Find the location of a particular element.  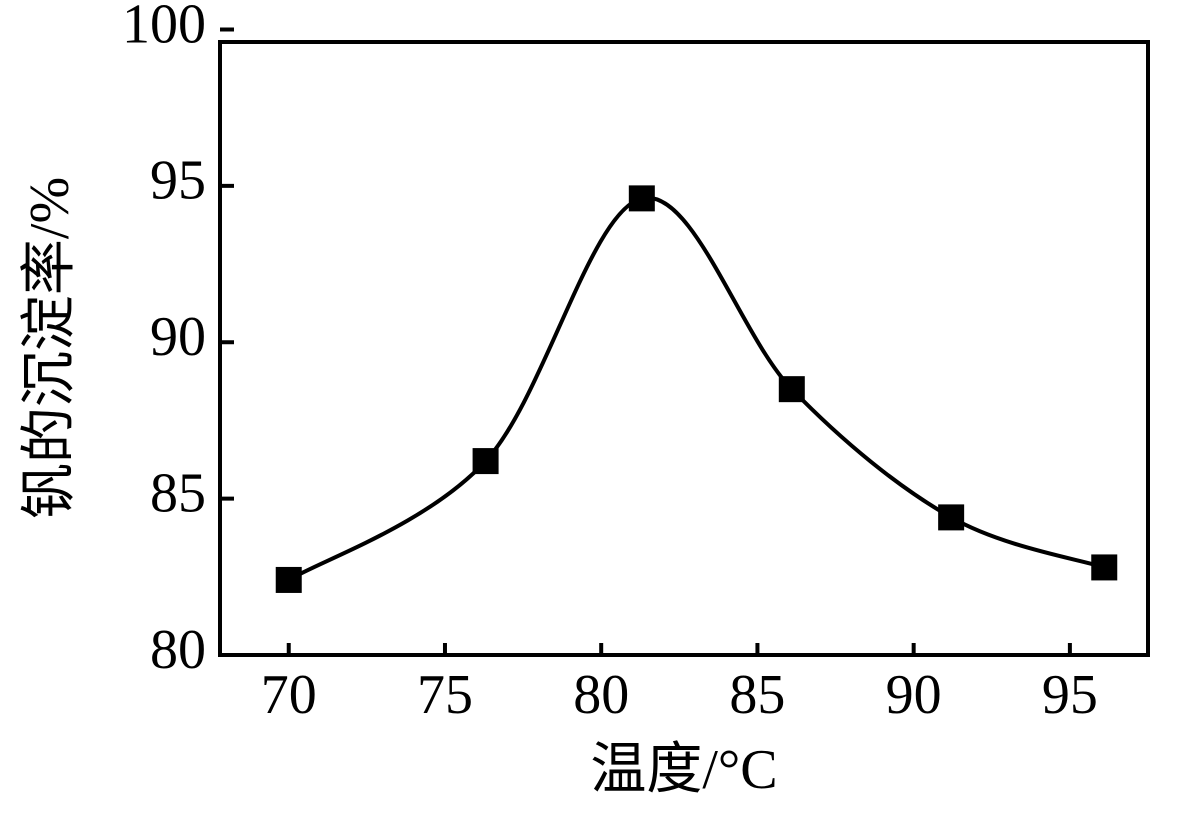

x-tick-label: 75 is located at coordinates (445, 695).